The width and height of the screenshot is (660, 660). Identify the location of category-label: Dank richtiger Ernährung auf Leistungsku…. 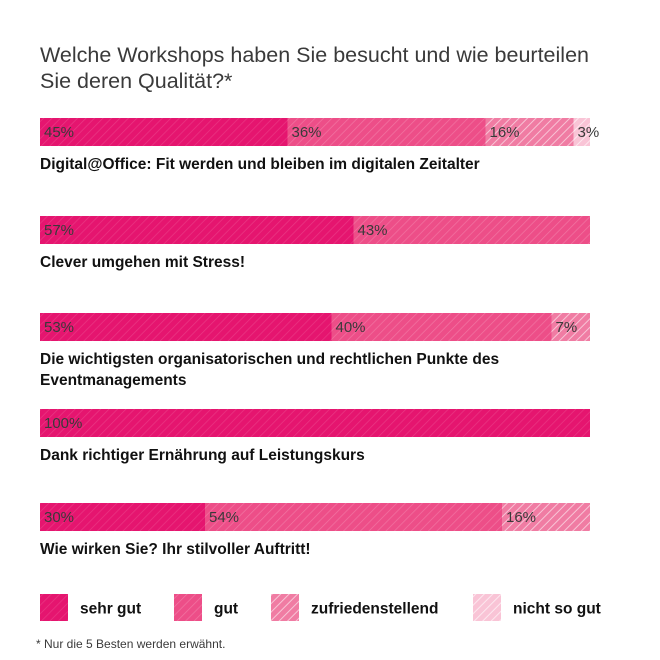
(202, 455).